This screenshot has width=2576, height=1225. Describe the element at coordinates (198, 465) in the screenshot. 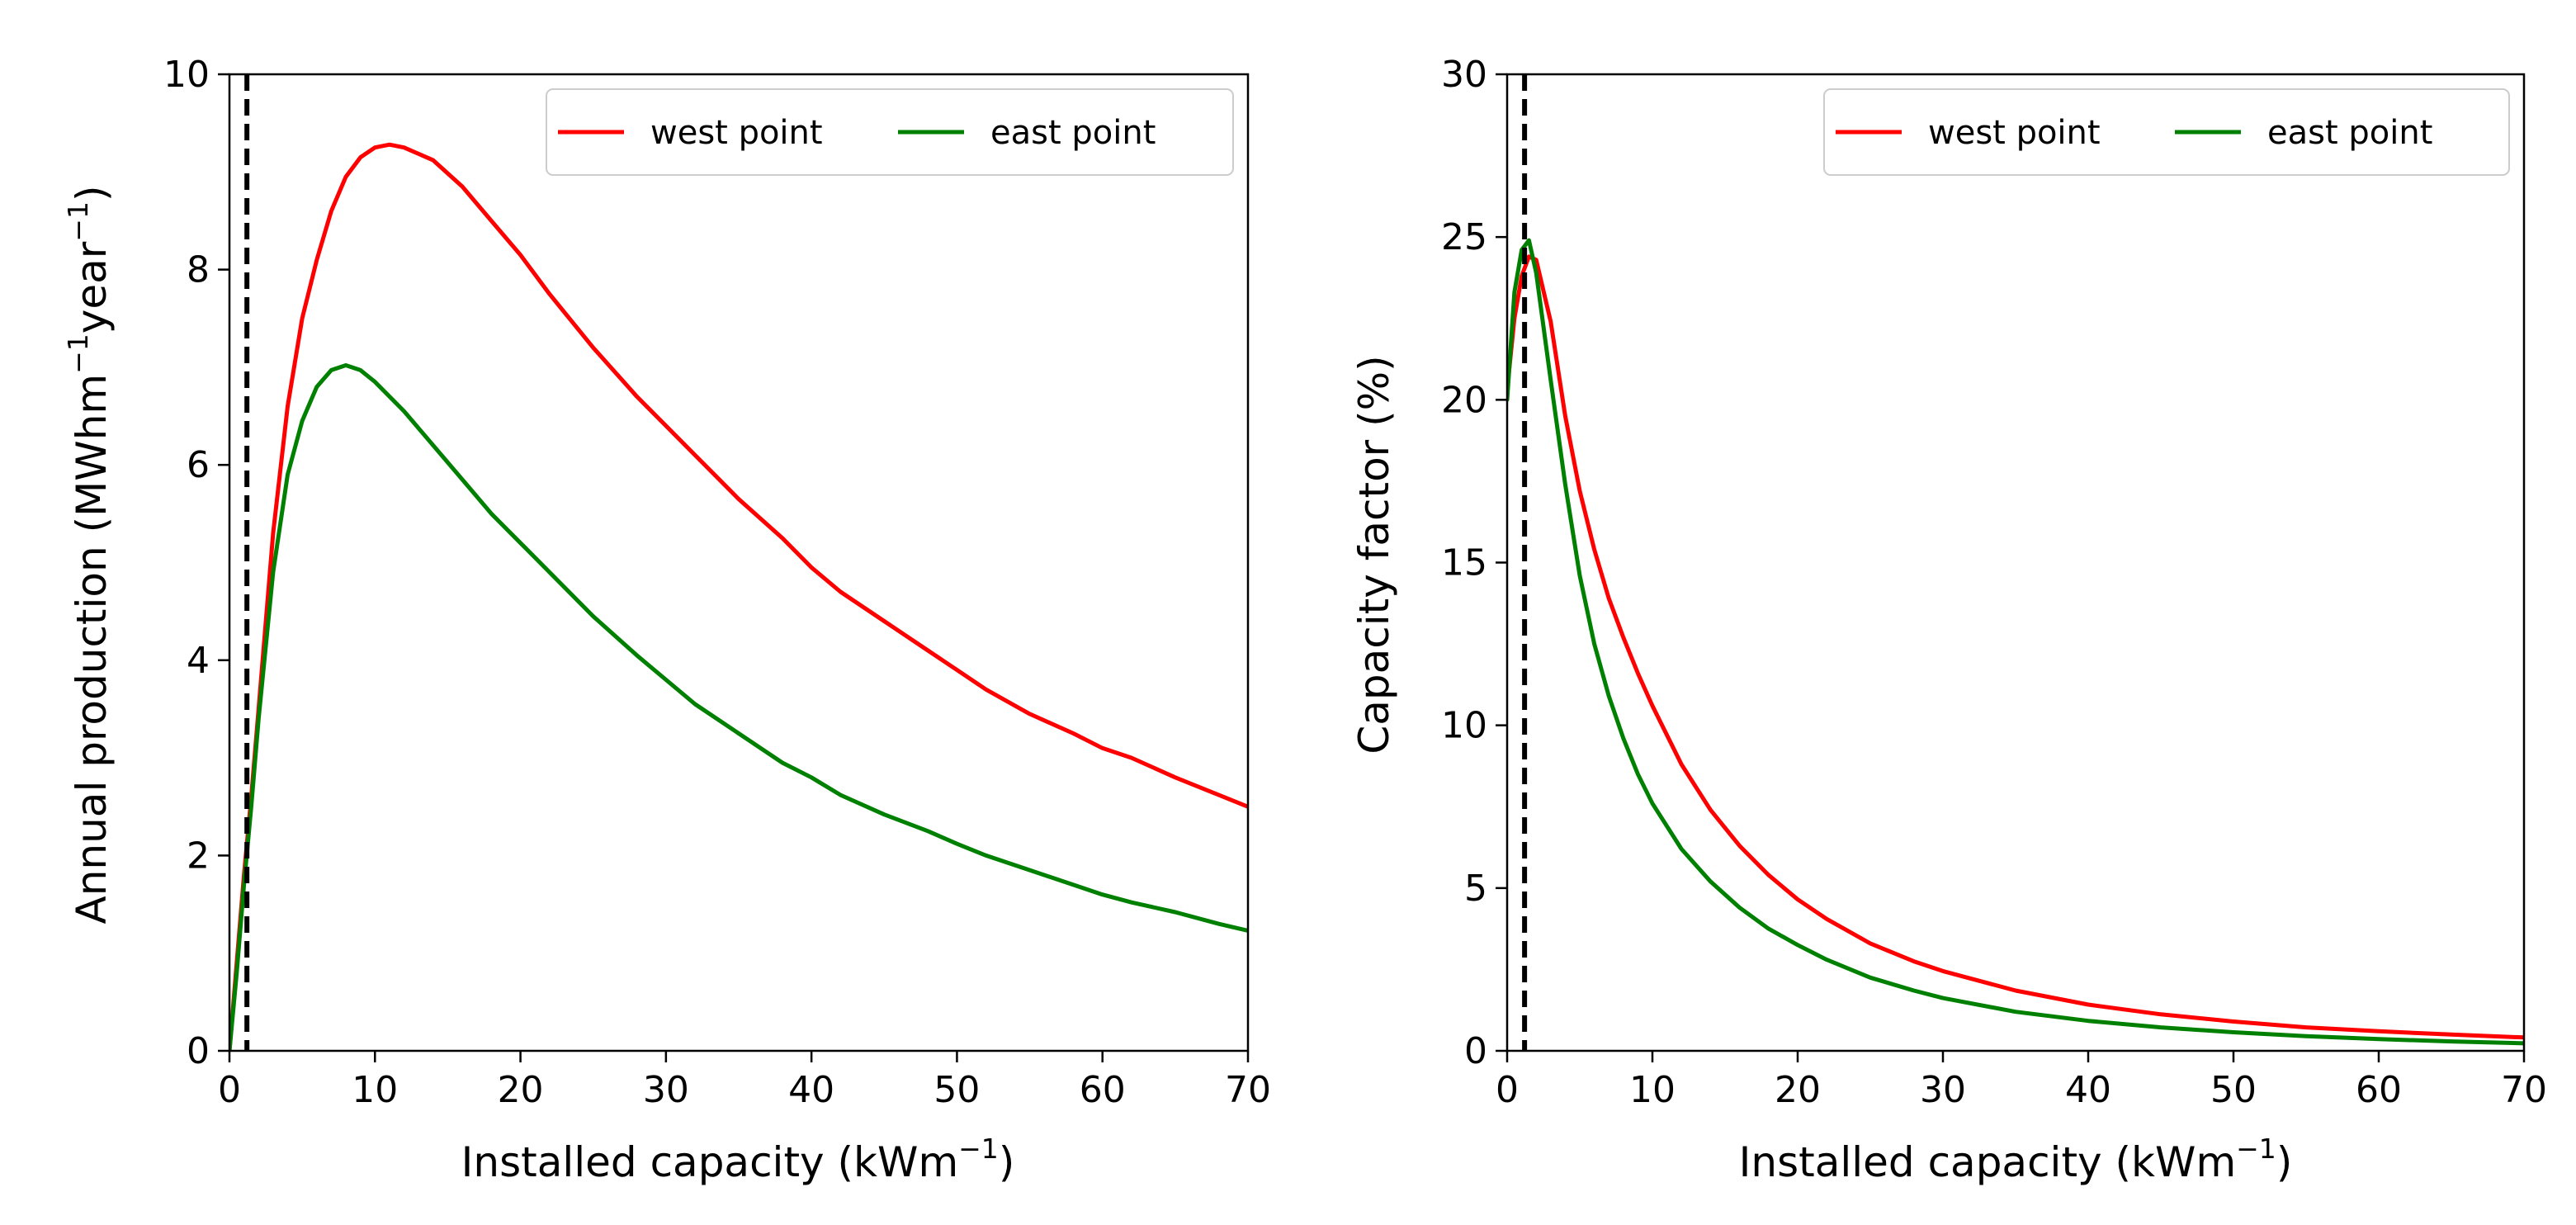

I see `left-chart-y-tick-label: 6` at that location.